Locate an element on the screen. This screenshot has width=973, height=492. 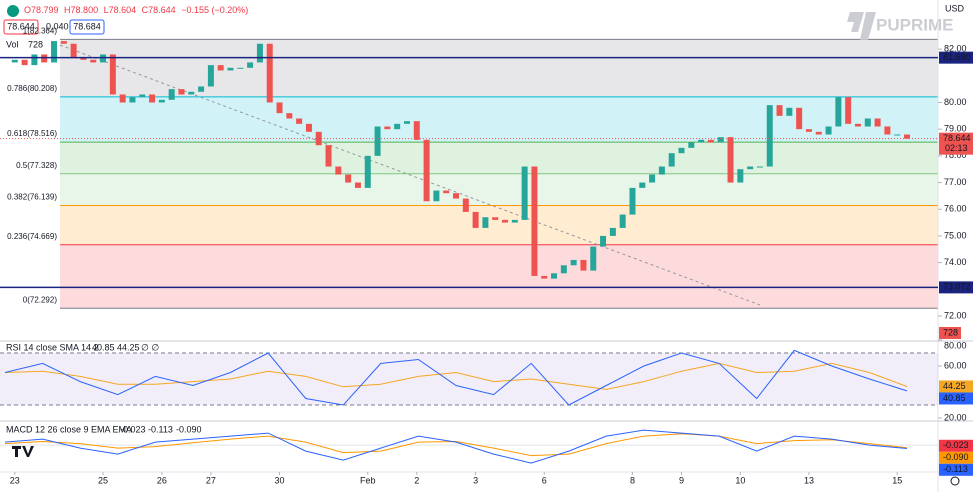
x-tick-label: 15 is located at coordinates (897, 480).